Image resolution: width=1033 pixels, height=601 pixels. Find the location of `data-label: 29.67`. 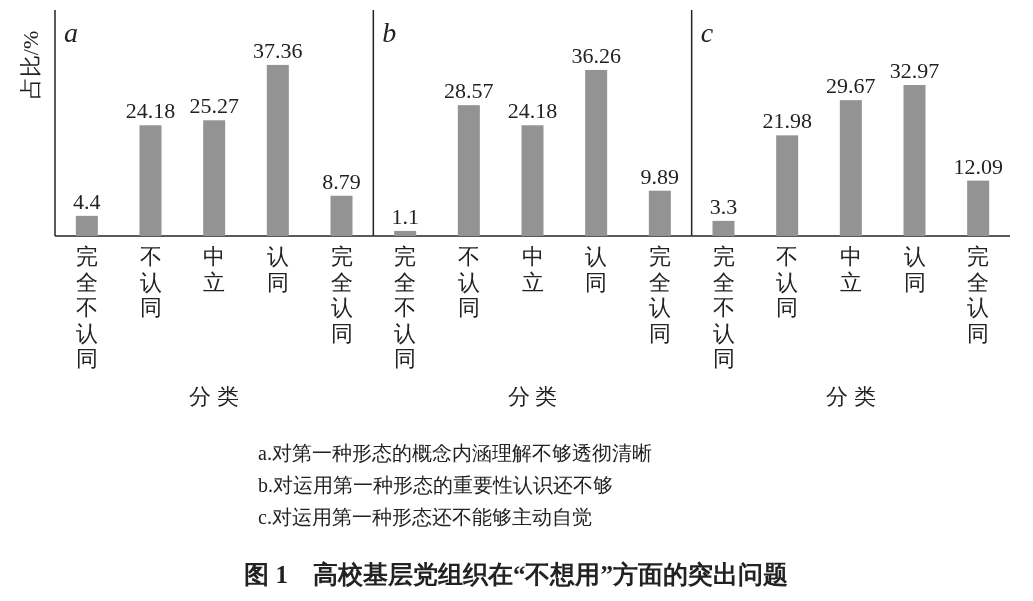

data-label: 29.67 is located at coordinates (851, 86).